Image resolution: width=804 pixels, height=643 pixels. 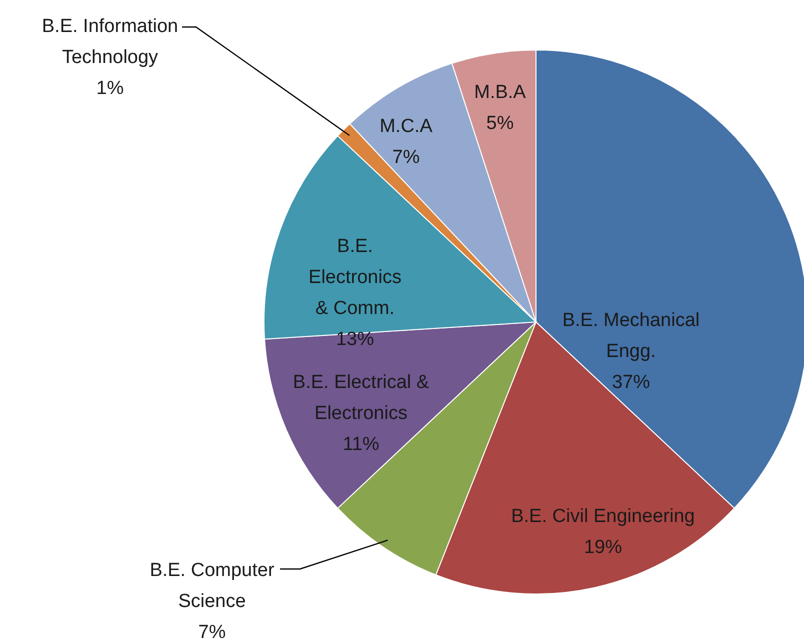 What do you see at coordinates (355, 277) in the screenshot?
I see `slice-label: B.E. Electronics & Comm.` at bounding box center [355, 277].